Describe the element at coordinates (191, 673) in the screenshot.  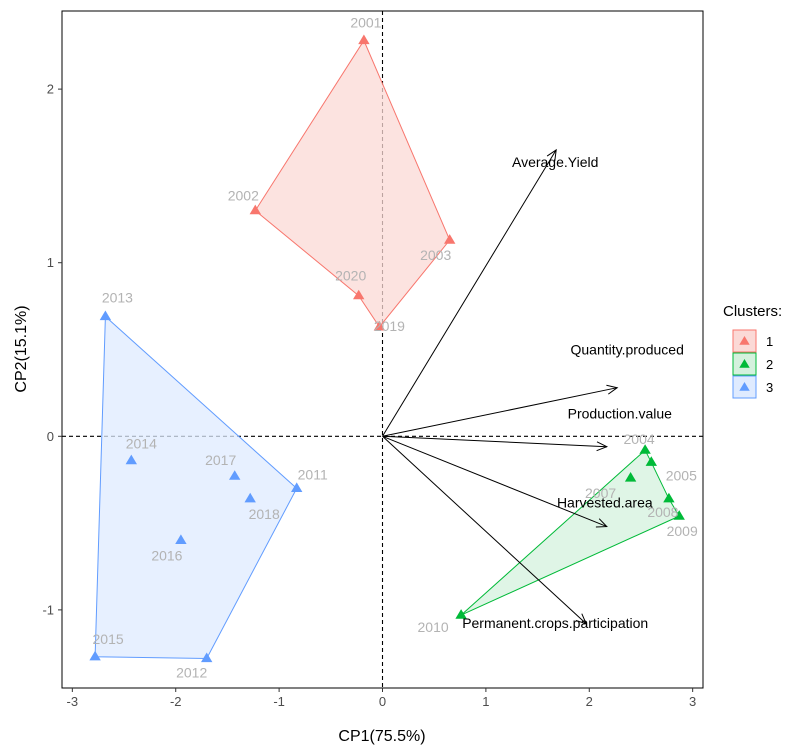
I see `point-label: 2012` at that location.